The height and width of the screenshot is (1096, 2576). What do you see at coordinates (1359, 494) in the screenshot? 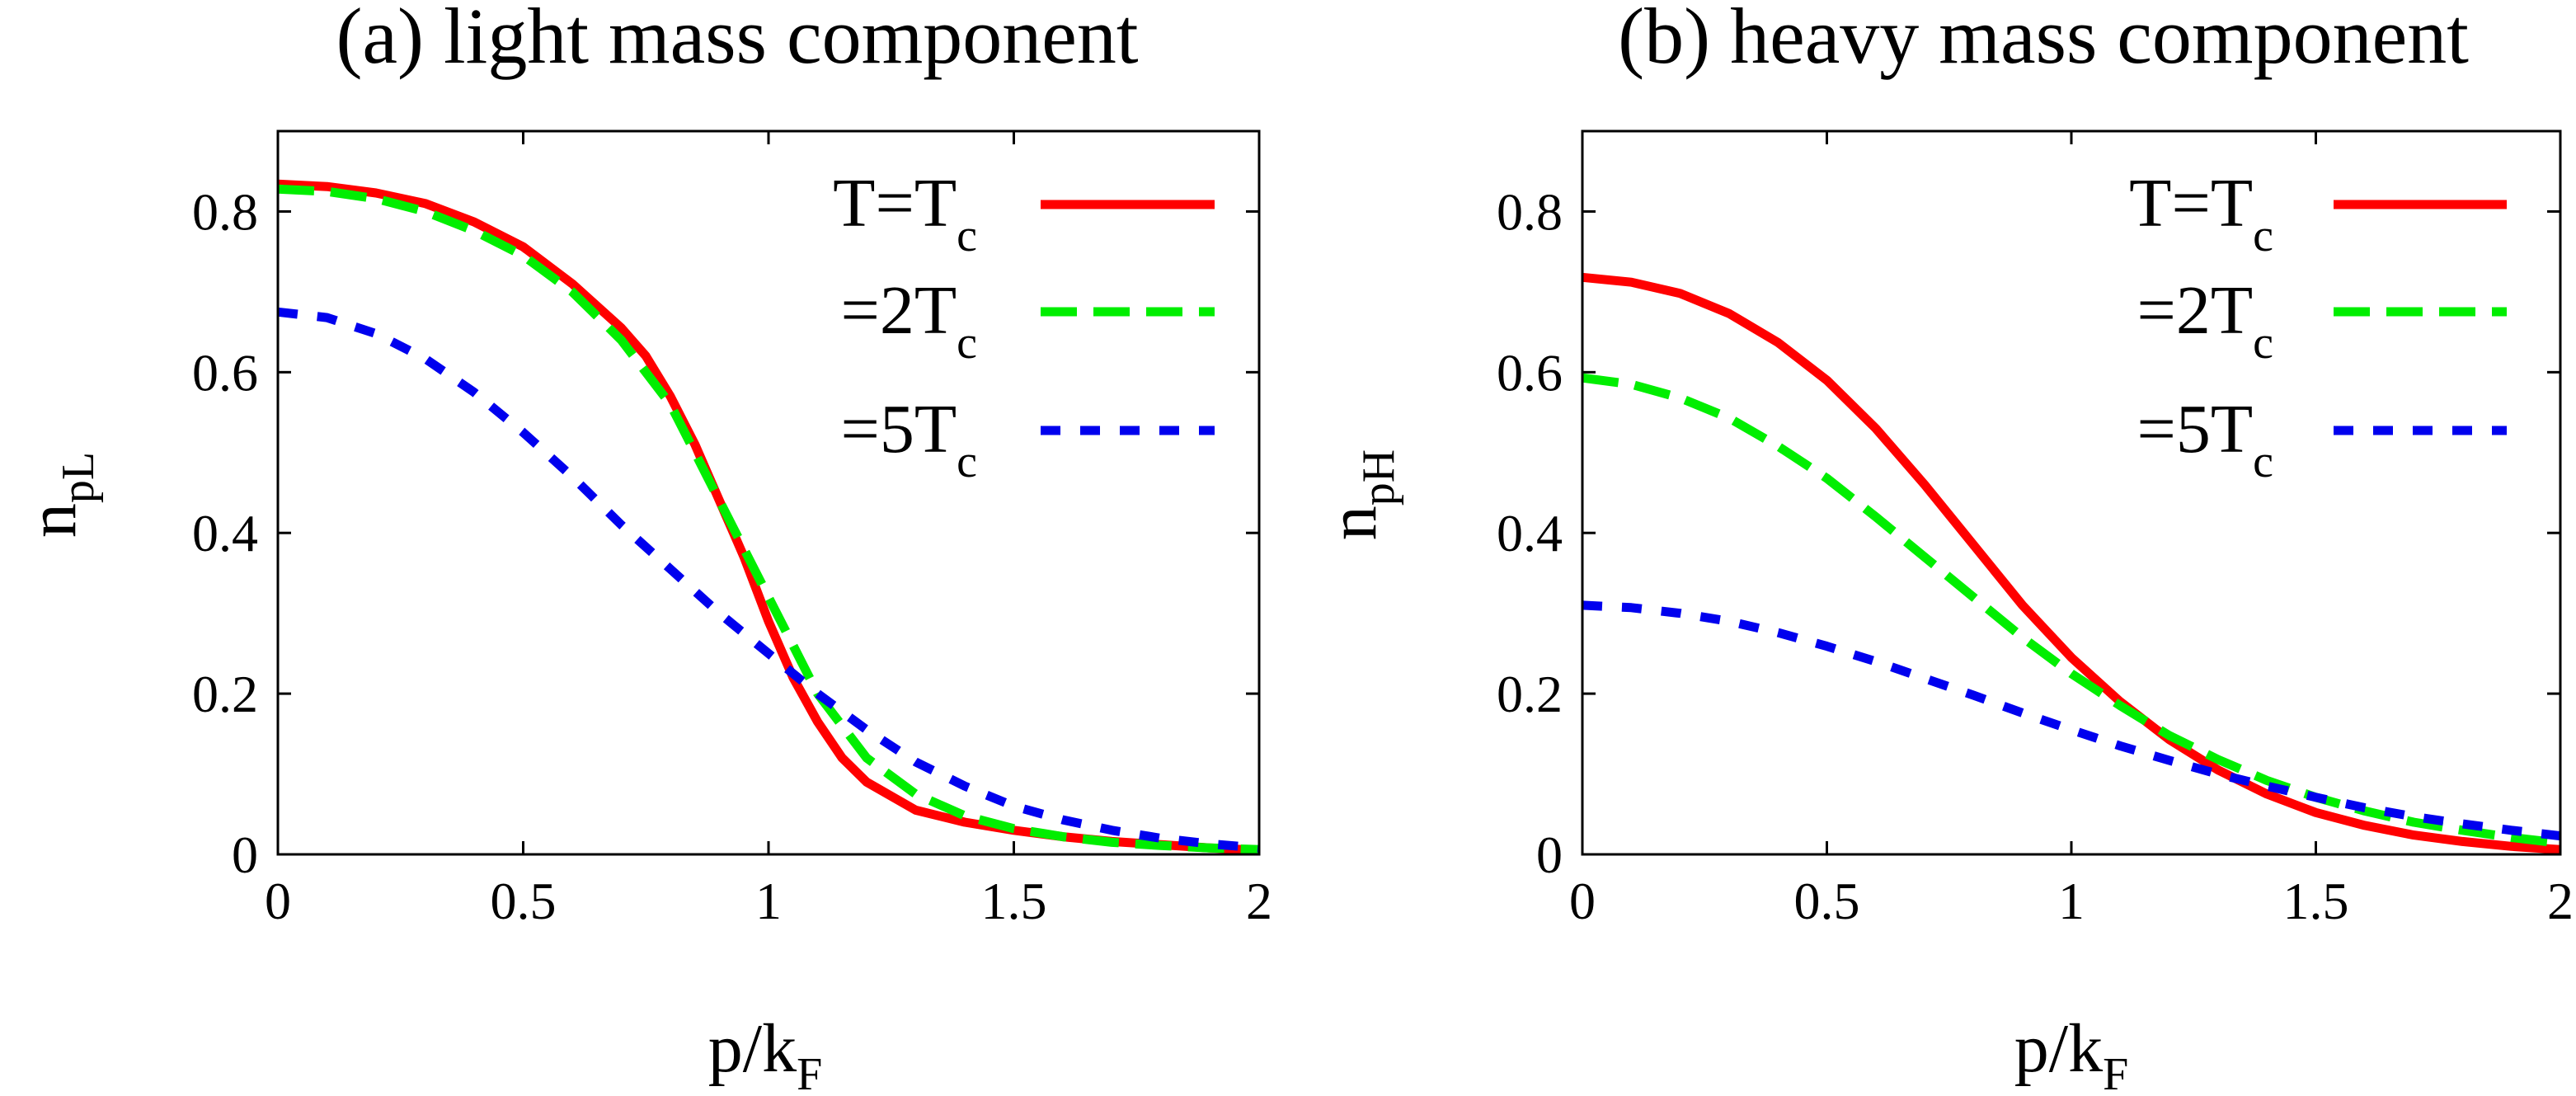
I see `y-axis-label: npH` at bounding box center [1359, 494].